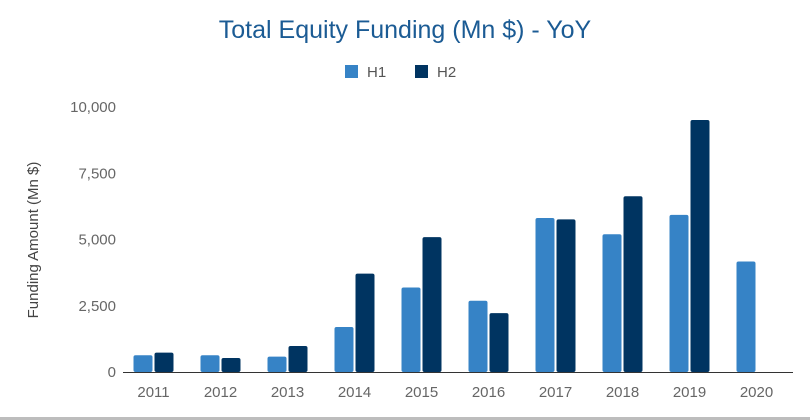 This screenshot has width=810, height=420. I want to click on x-tick-label: 2014, so click(354, 392).